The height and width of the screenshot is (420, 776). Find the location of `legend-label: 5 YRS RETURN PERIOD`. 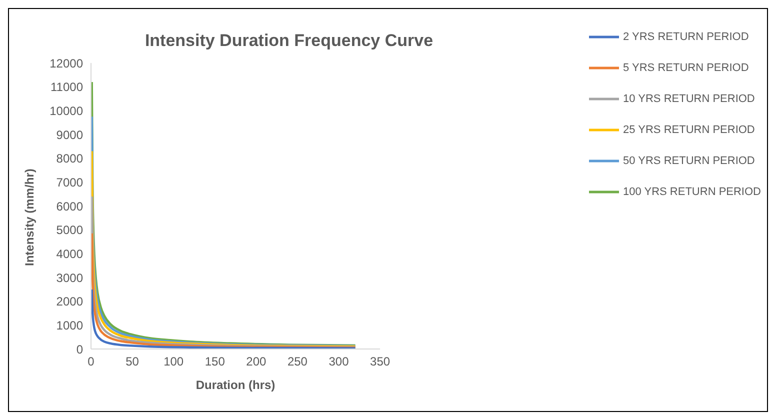

legend-label: 5 YRS RETURN PERIOD is located at coordinates (686, 68).